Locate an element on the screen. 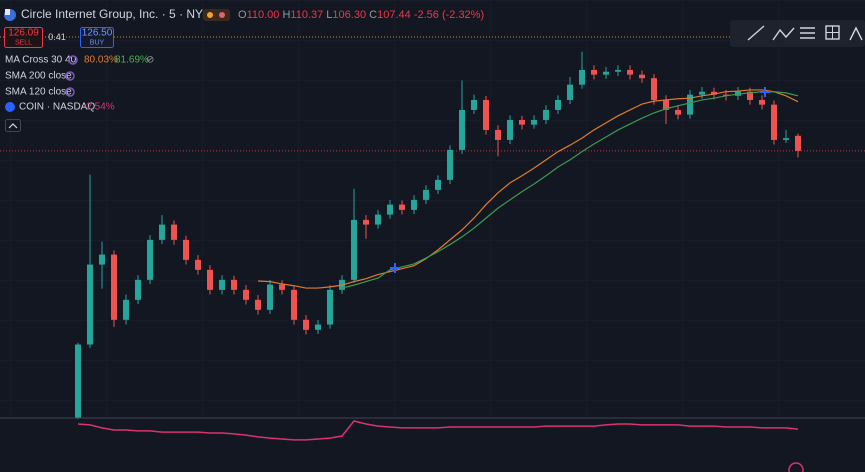 The image size is (865, 472). compare-change: -2.54% is located at coordinates (99, 107).